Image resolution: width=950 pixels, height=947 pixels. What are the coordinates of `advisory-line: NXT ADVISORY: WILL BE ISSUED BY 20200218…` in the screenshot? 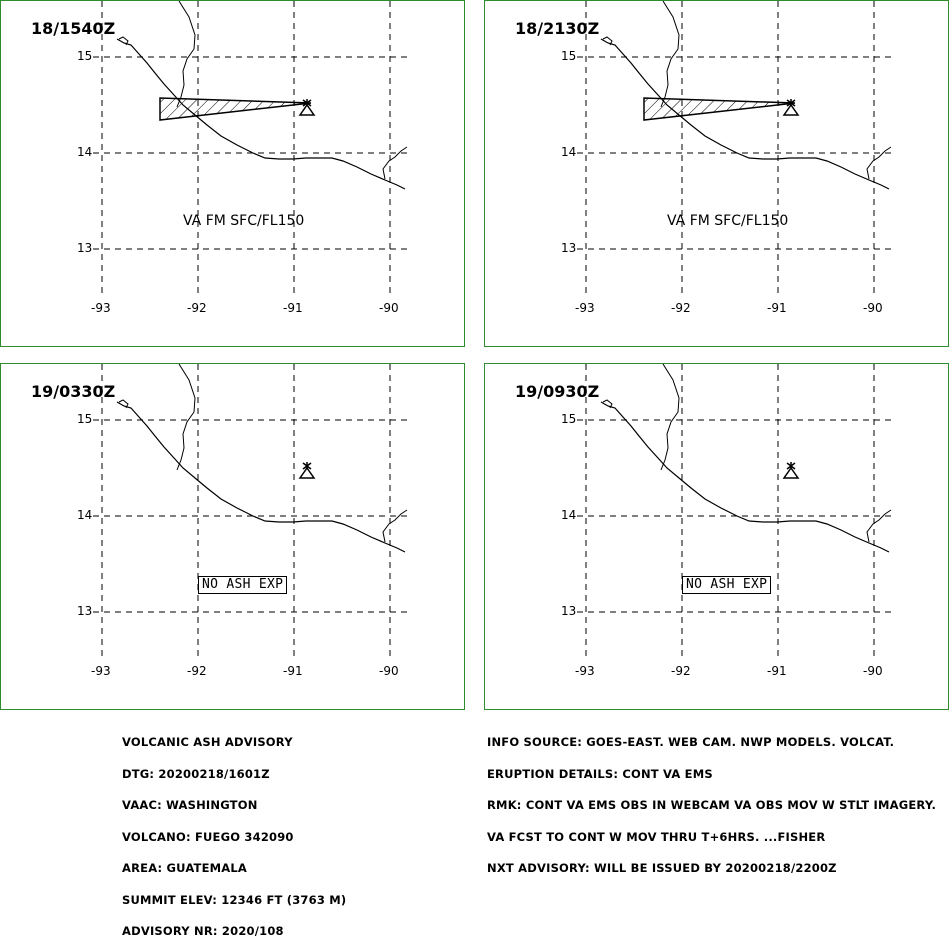 It's located at (662, 868).